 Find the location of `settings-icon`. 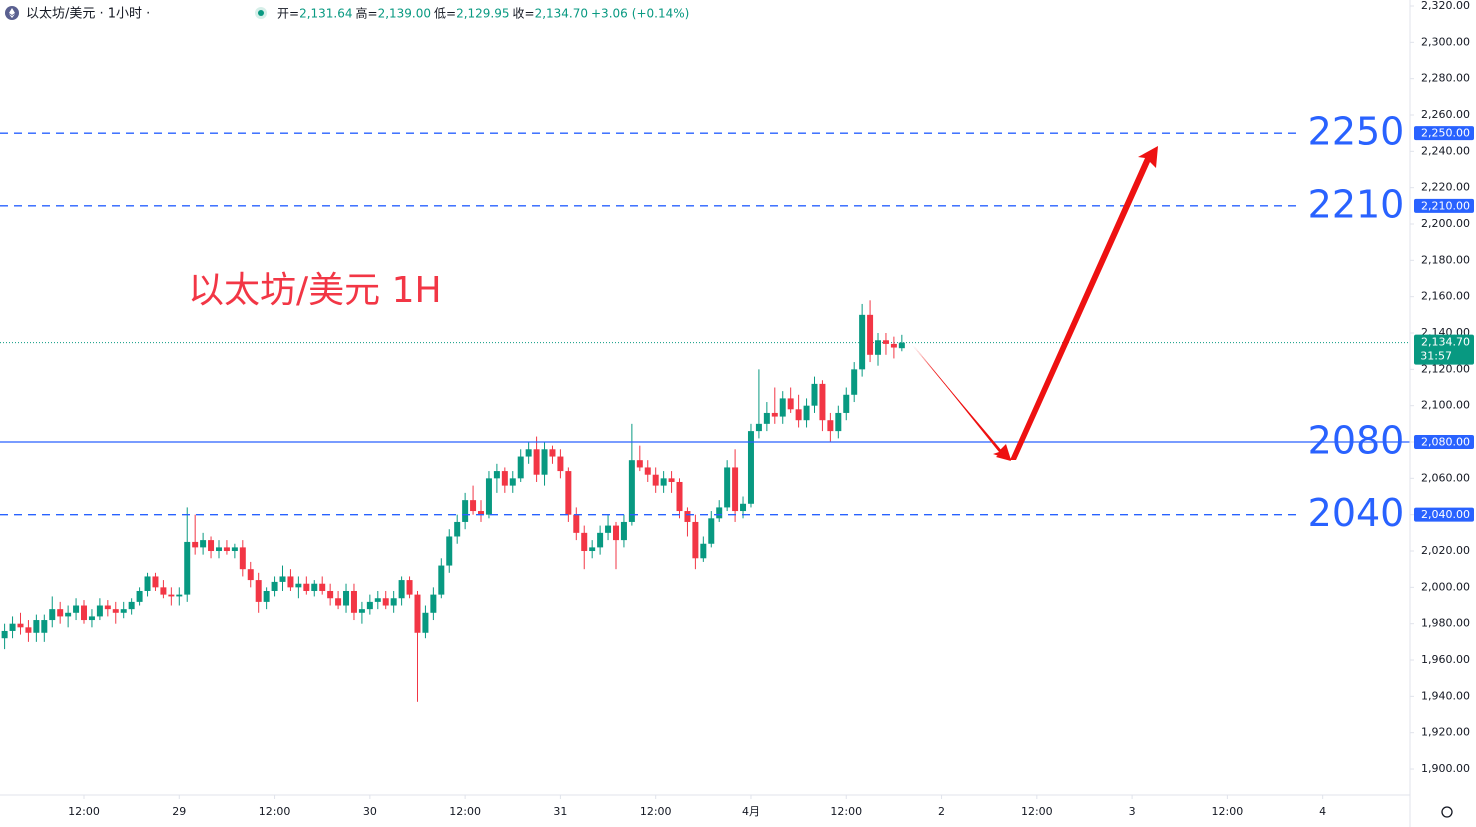

settings-icon is located at coordinates (1447, 812).